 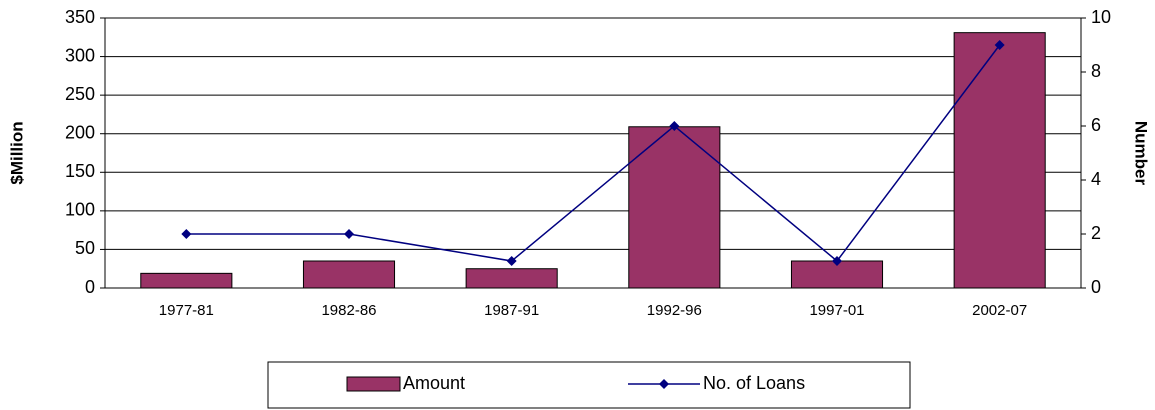 I want to click on x-tick-label: 1992-96, so click(x=674, y=310).